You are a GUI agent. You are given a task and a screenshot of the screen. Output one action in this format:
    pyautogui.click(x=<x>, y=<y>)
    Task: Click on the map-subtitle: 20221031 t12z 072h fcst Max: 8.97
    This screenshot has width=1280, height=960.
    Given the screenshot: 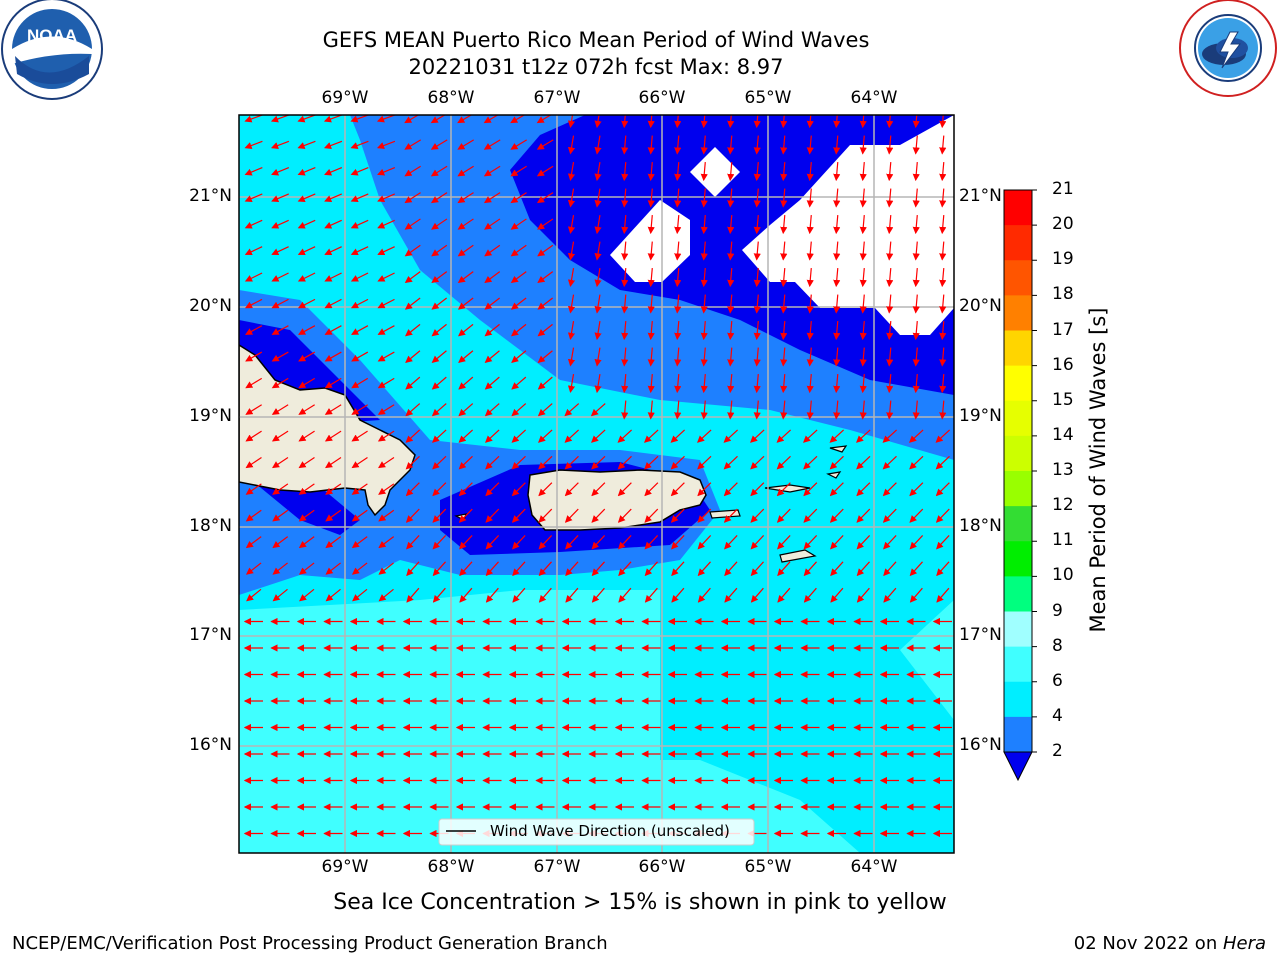 What is the action you would take?
    pyautogui.click(x=596, y=67)
    